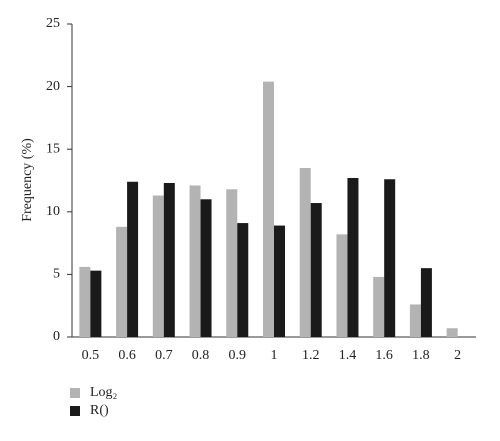  I want to click on x-tick-label: 1.2, so click(311, 355).